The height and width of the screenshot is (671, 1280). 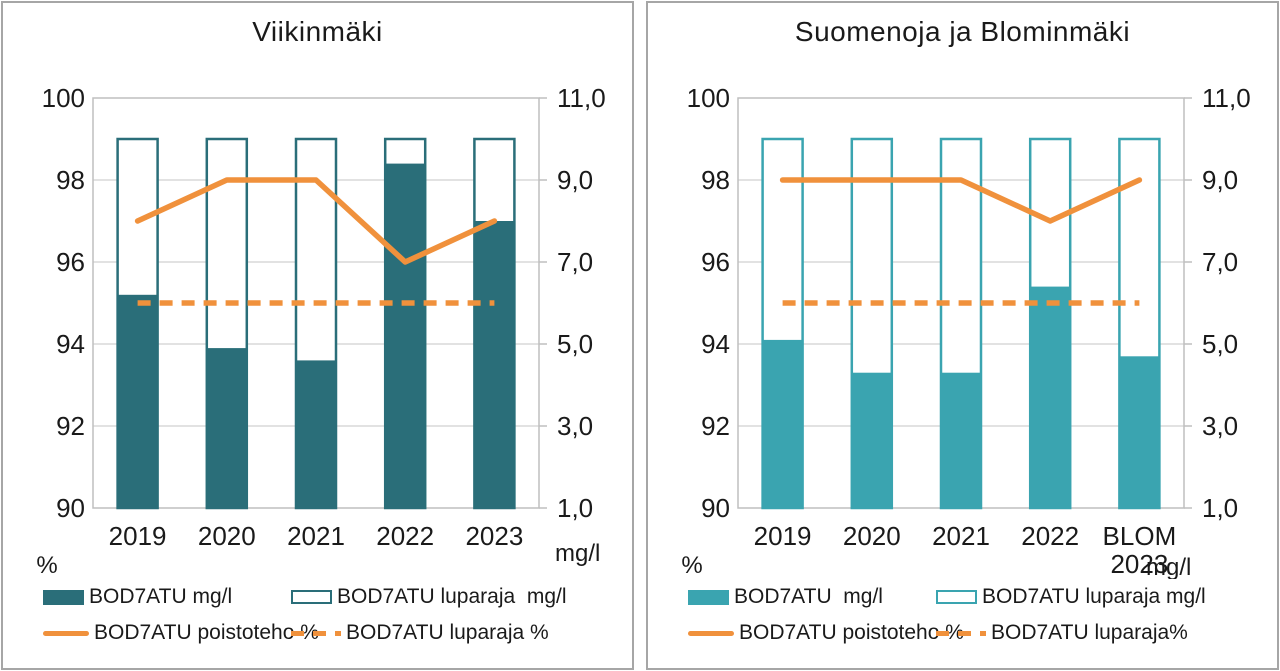 What do you see at coordinates (962, 31) in the screenshot?
I see `chart-title: Suomenoja ja Blominmäki` at bounding box center [962, 31].